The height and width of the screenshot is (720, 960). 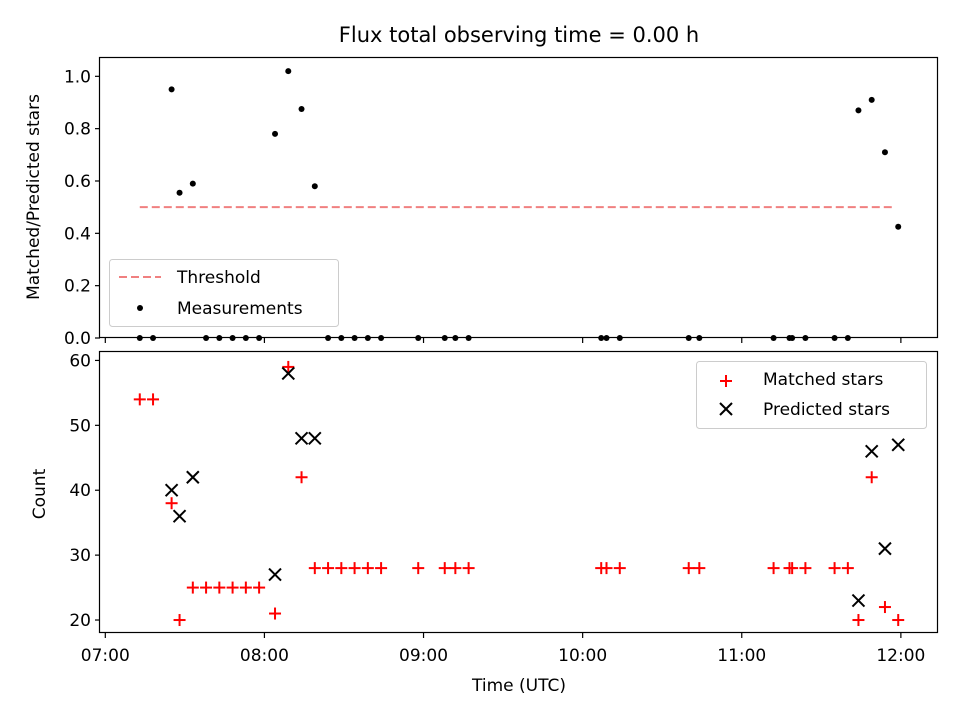 I want to click on top-legend: Threshold Measurements, so click(x=224, y=293).